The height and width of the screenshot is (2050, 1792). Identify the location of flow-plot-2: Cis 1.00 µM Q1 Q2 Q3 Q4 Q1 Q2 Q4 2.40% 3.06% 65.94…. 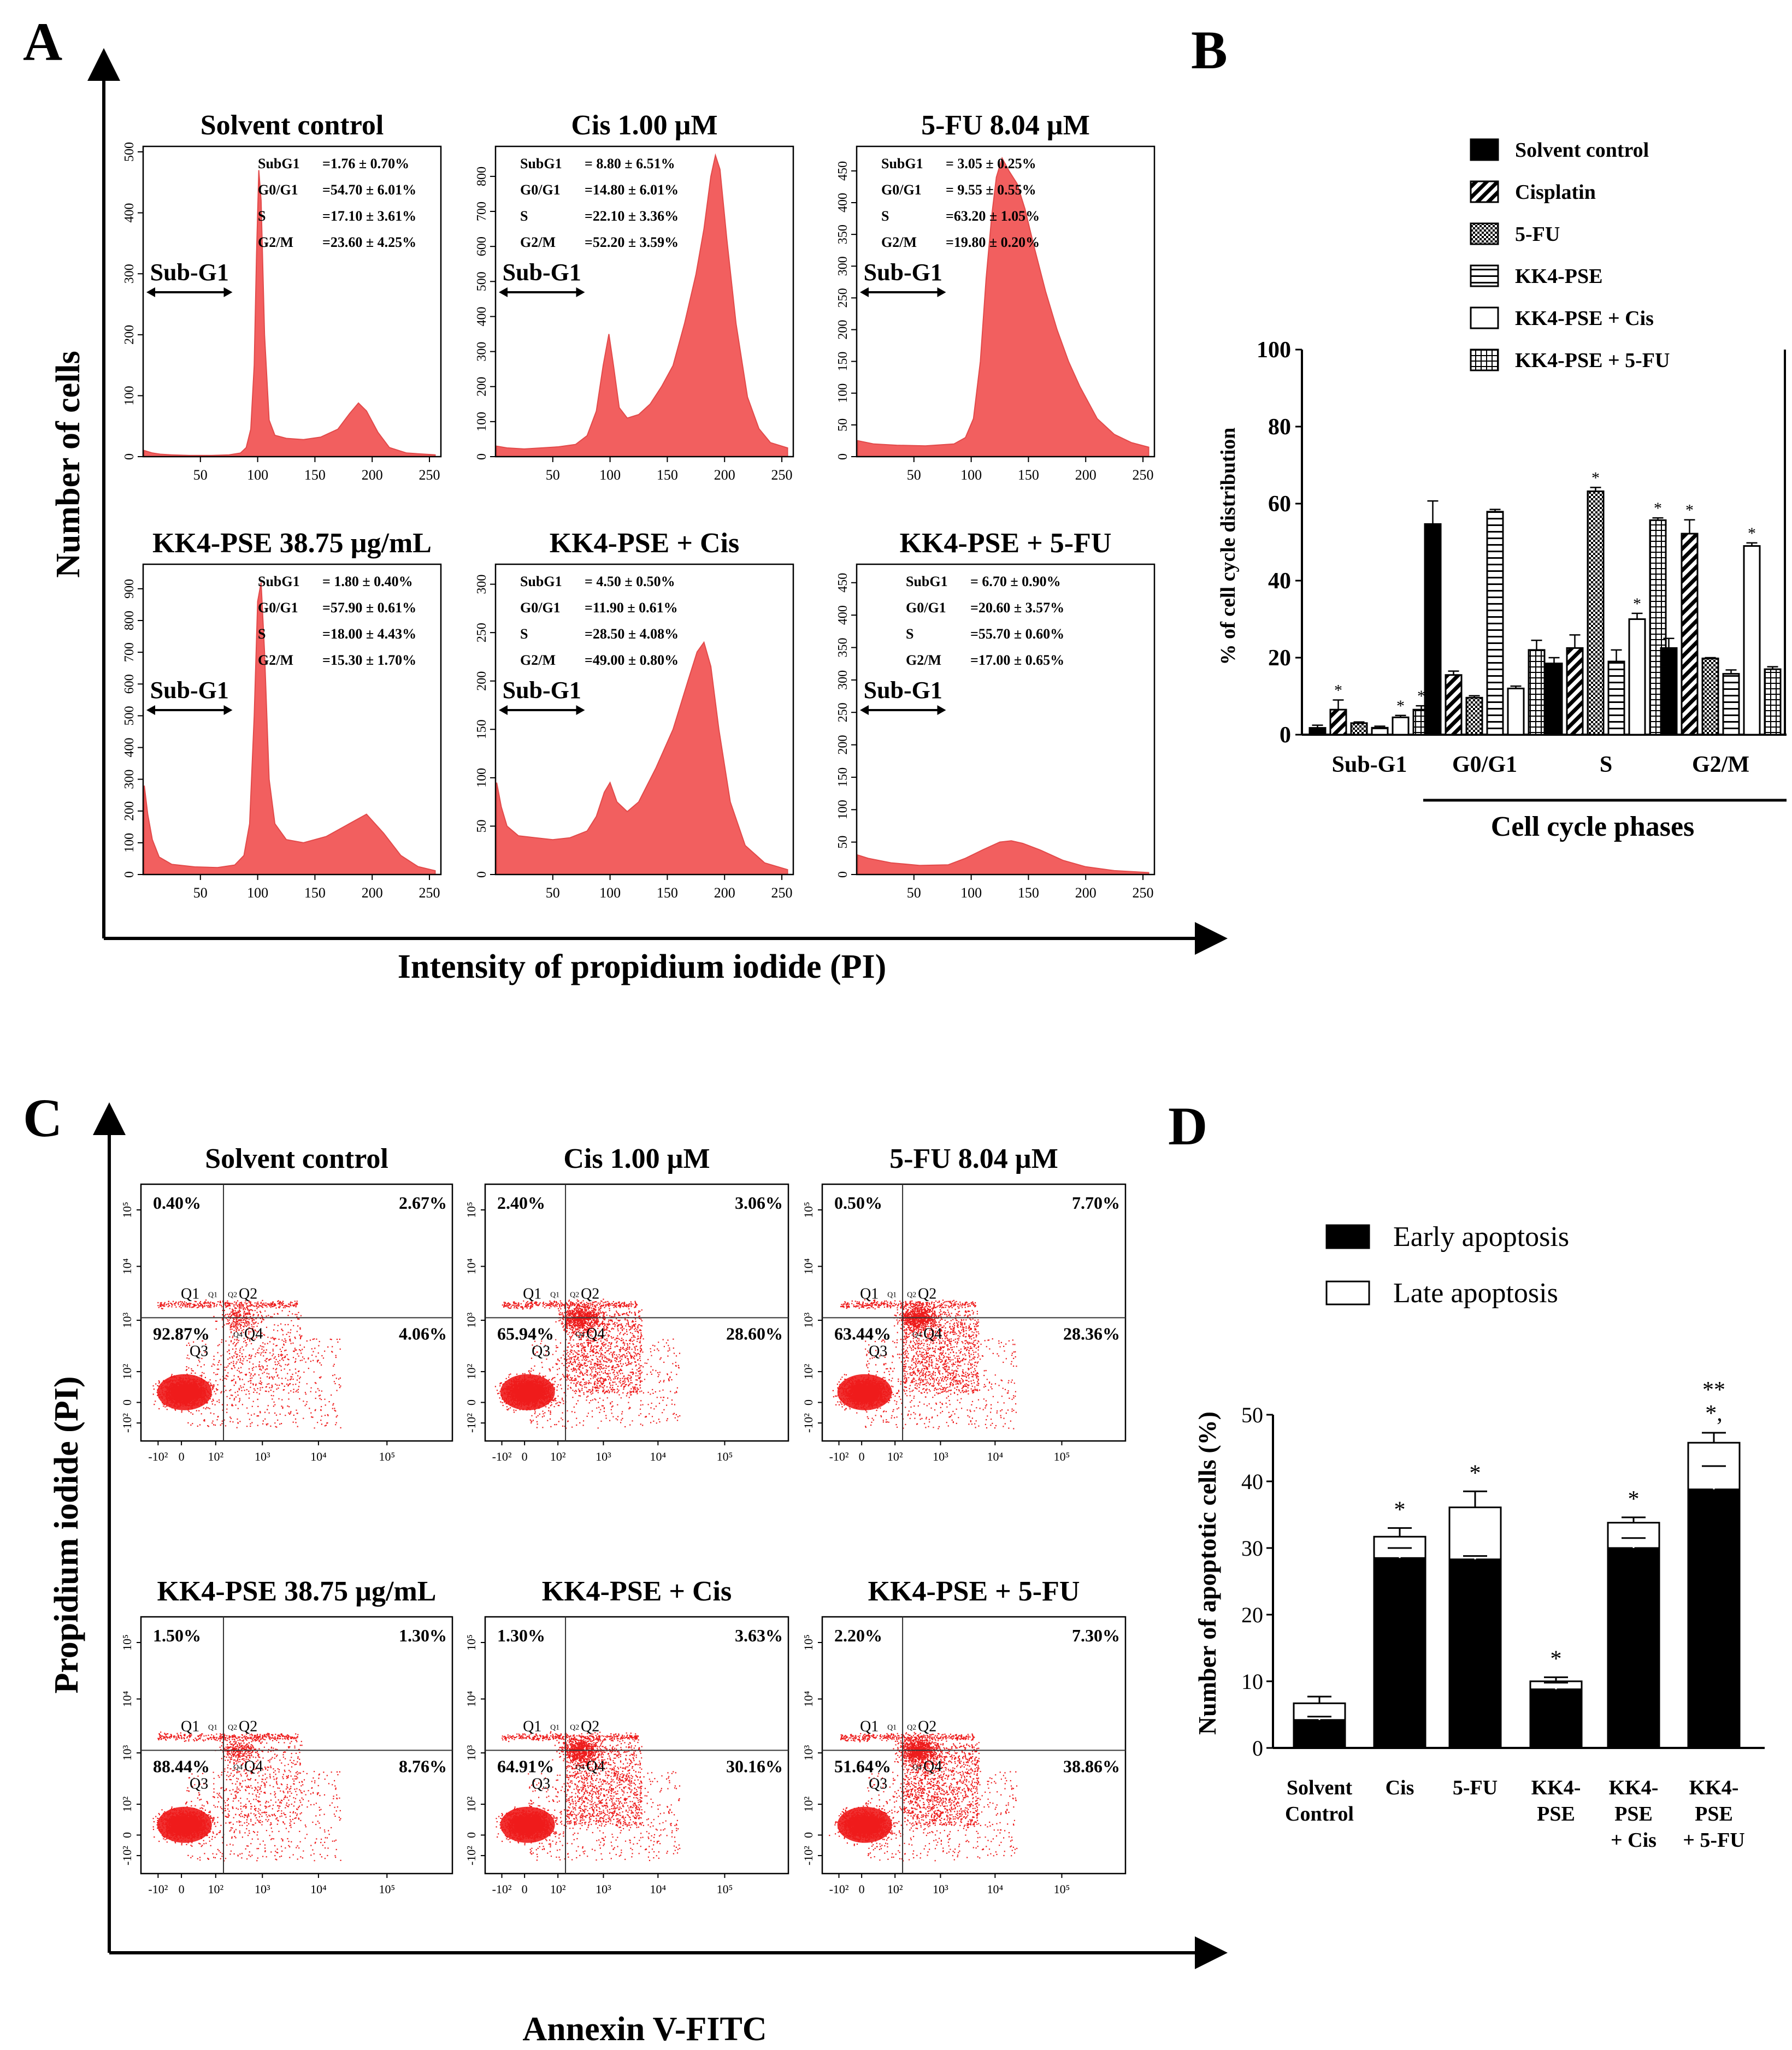
(626, 1303).